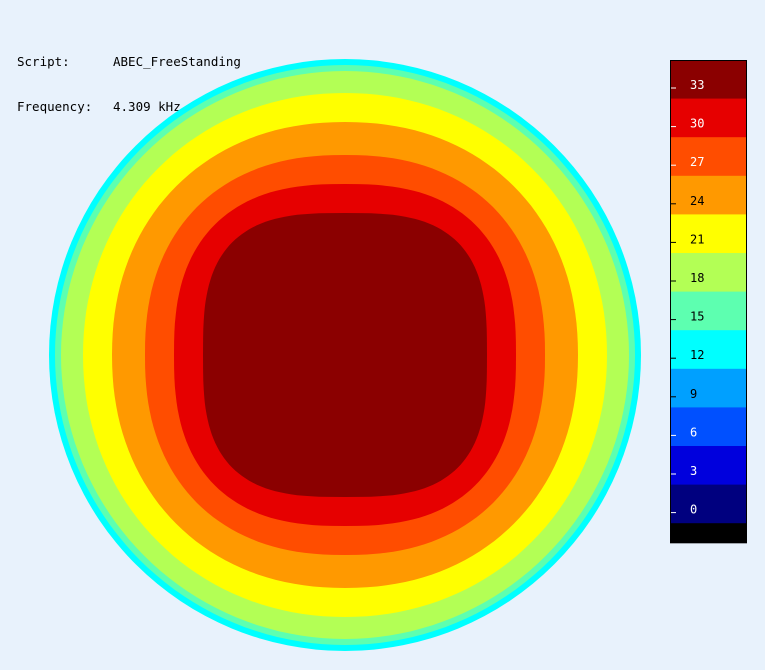 The height and width of the screenshot is (670, 765). I want to click on colorbar-tick-label: 0, so click(693, 510).